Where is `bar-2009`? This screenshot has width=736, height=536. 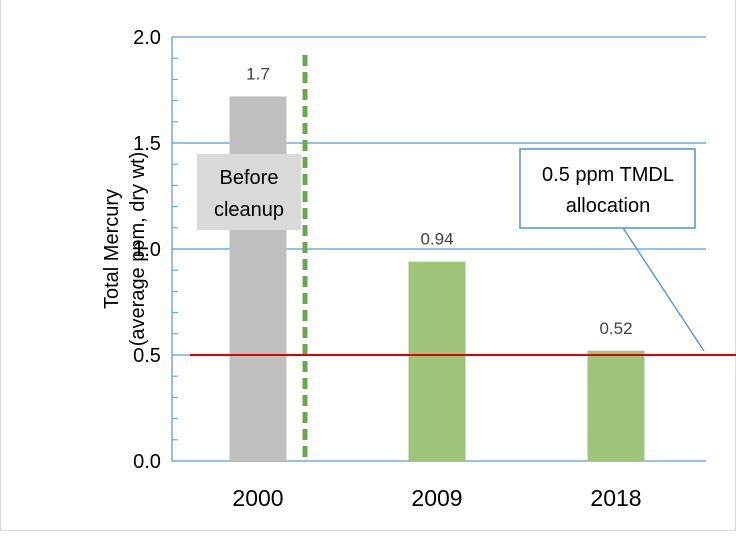 bar-2009 is located at coordinates (437, 361).